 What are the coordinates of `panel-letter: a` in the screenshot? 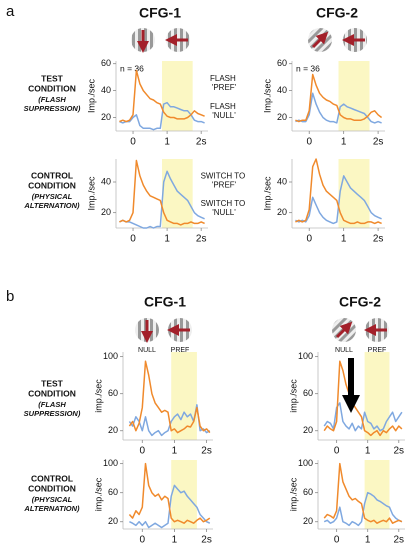 It's located at (10, 11).